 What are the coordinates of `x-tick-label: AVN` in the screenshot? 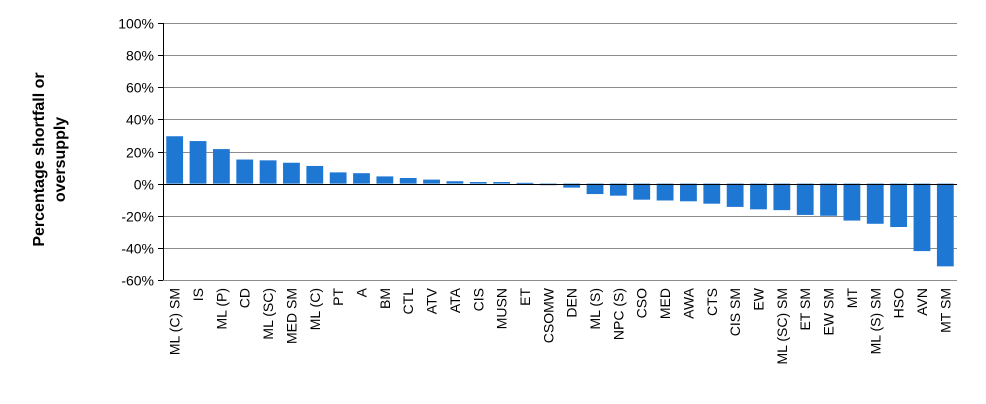 It's located at (922, 302).